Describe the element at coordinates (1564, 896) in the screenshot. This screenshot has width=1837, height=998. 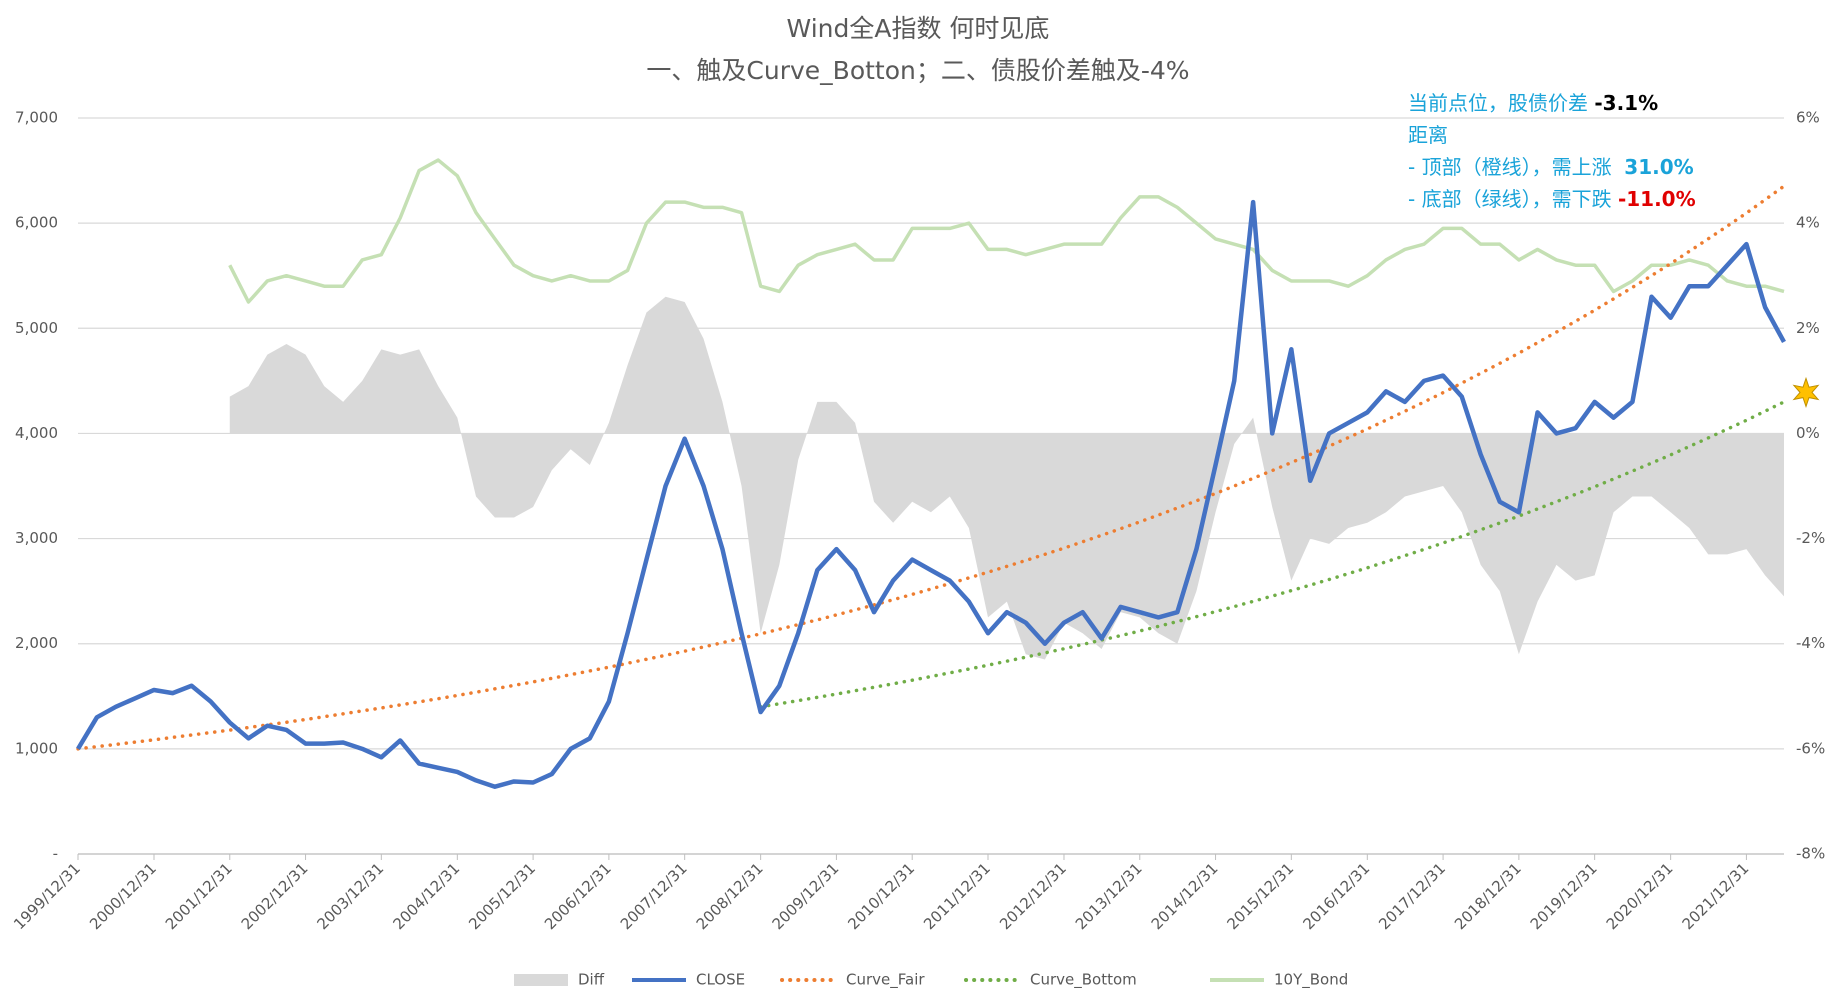
I see `x-tick-label: 2019/12/31` at that location.